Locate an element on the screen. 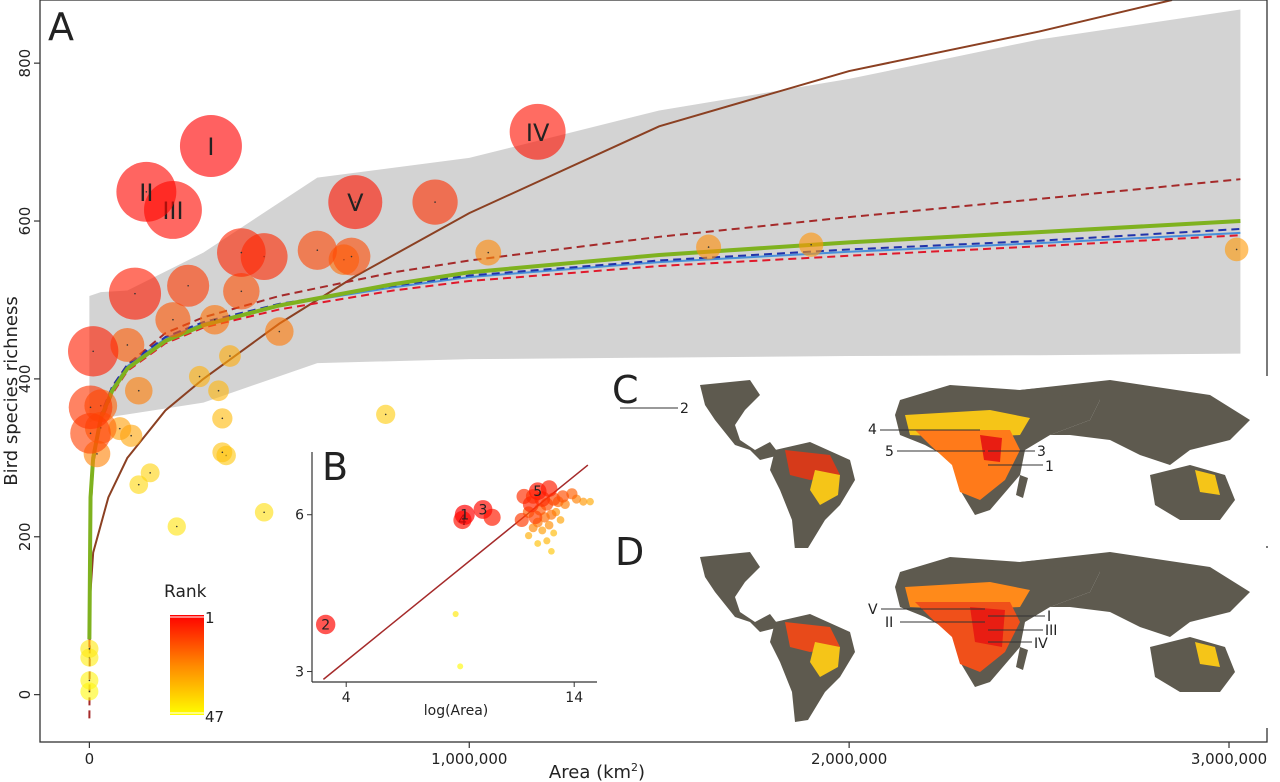 The width and height of the screenshot is (1280, 782). inset-point-label-2: 2 is located at coordinates (325, 626).